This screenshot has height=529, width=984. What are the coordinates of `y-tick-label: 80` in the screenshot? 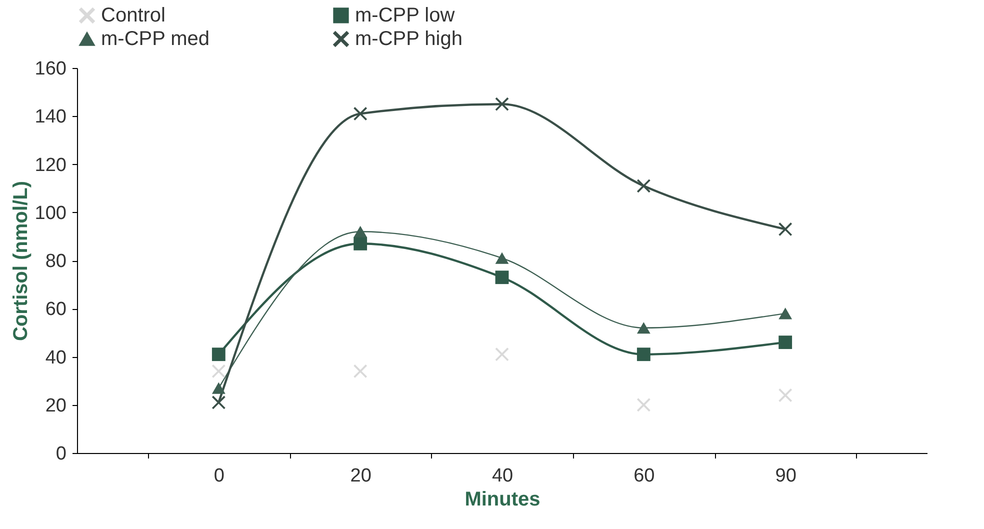 It's located at (55, 261).